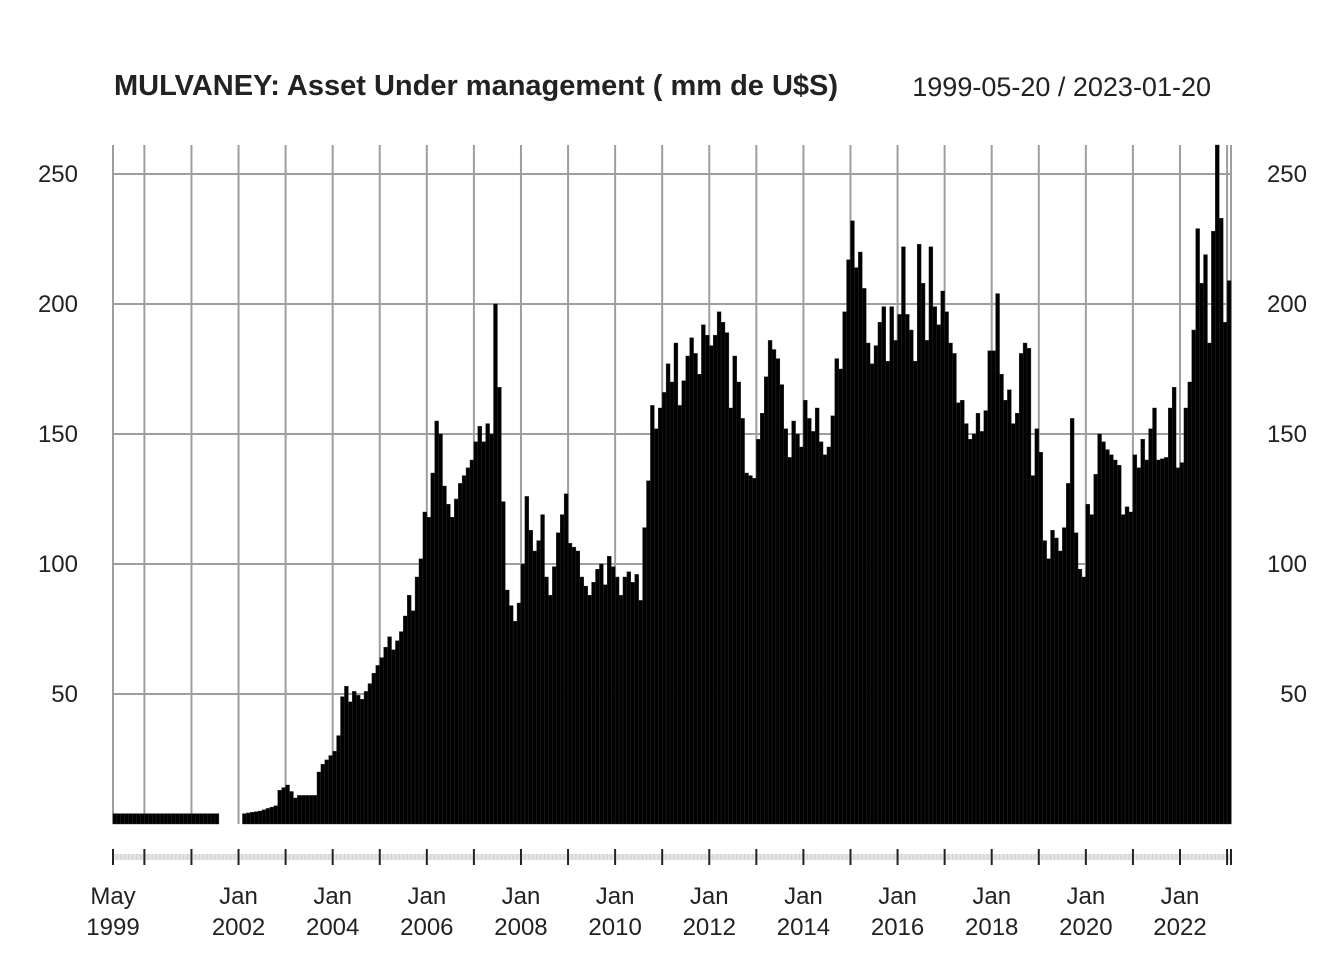  What do you see at coordinates (238, 912) in the screenshot?
I see `x-tick-label: Jan 2002` at bounding box center [238, 912].